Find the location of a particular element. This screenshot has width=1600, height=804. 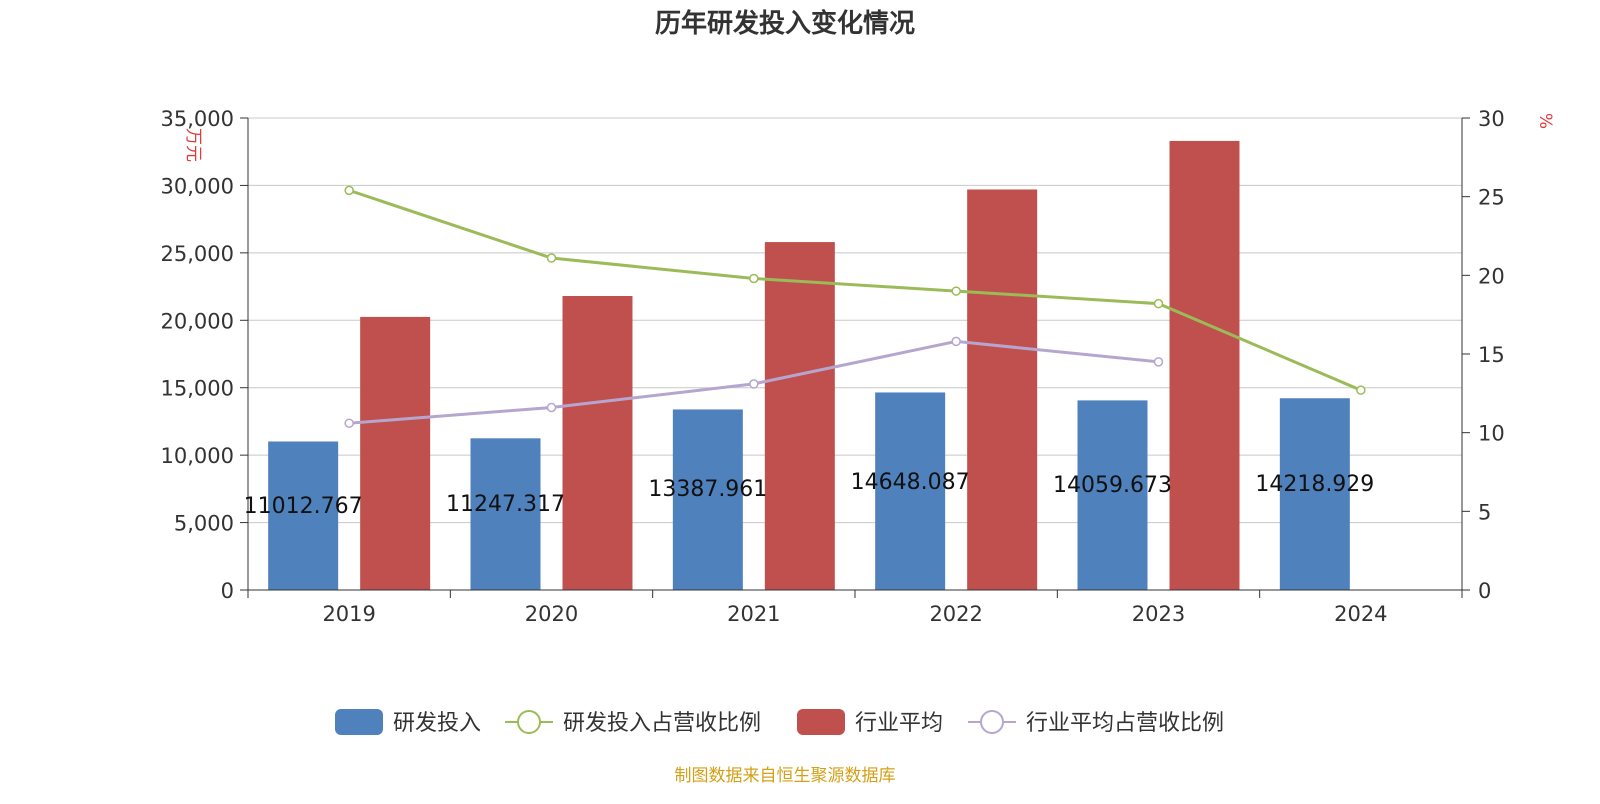

y-left-axis-label: 万元 is located at coordinates (193, 145).